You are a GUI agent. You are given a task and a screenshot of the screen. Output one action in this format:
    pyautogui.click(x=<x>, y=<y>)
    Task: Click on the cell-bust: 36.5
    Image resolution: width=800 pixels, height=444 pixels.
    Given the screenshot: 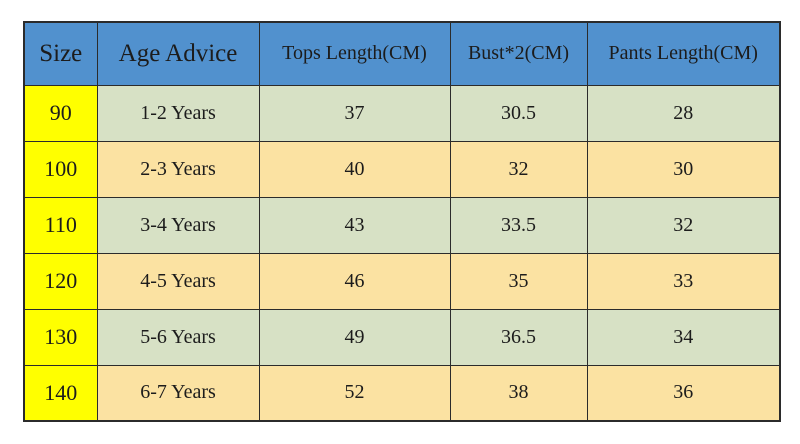 What is the action you would take?
    pyautogui.click(x=518, y=337)
    